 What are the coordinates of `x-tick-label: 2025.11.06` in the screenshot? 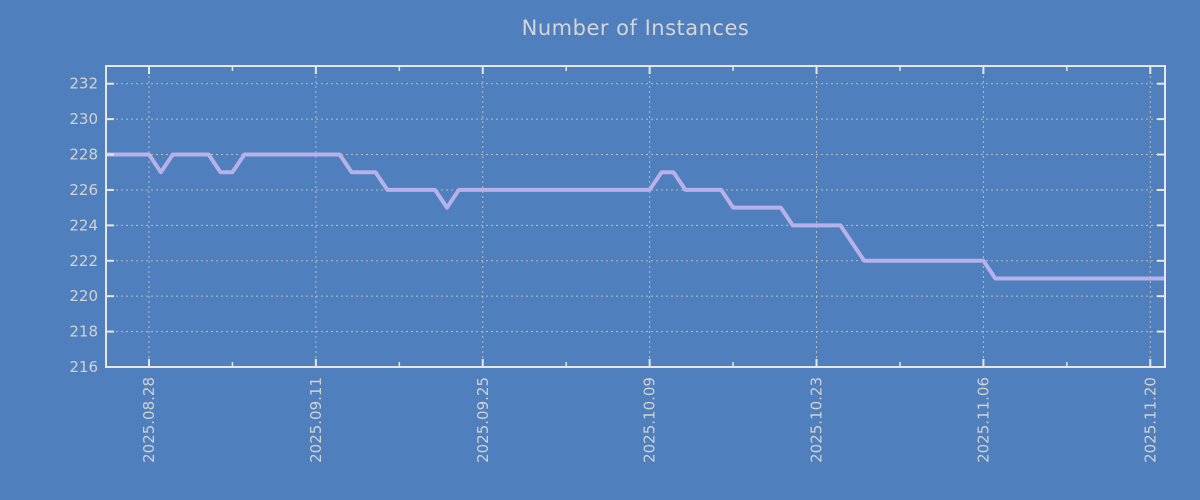 It's located at (983, 420).